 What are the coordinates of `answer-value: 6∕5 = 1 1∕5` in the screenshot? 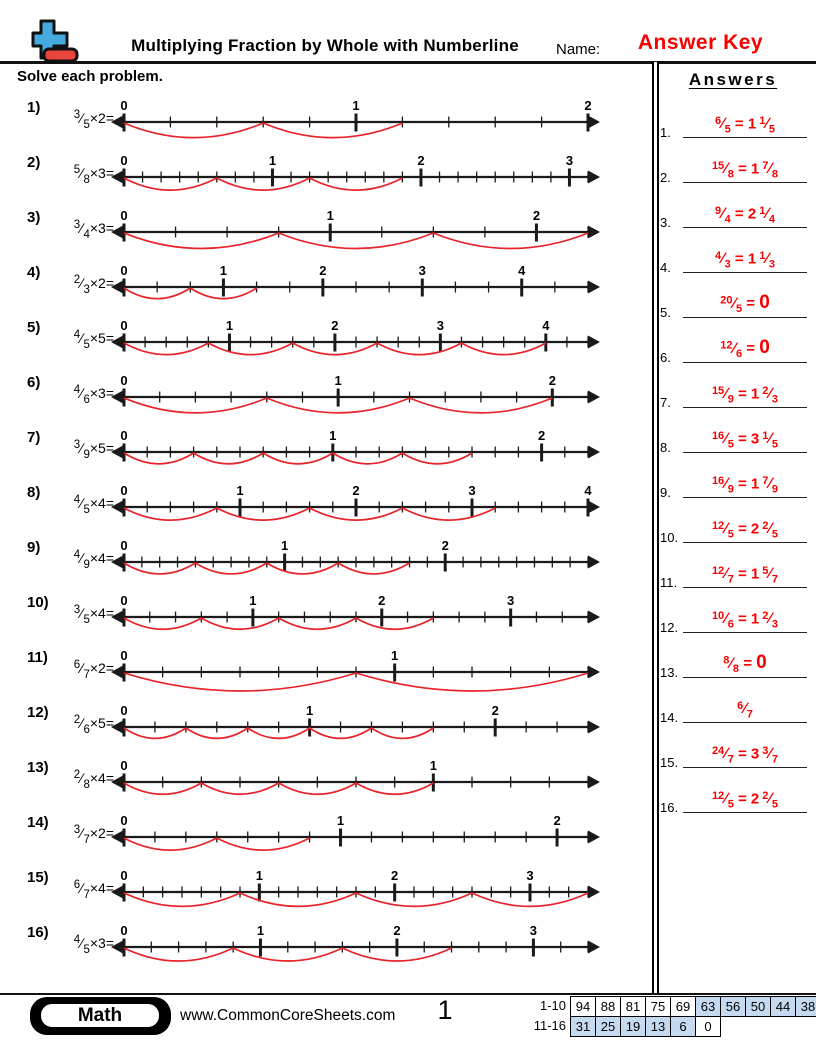 It's located at (745, 125).